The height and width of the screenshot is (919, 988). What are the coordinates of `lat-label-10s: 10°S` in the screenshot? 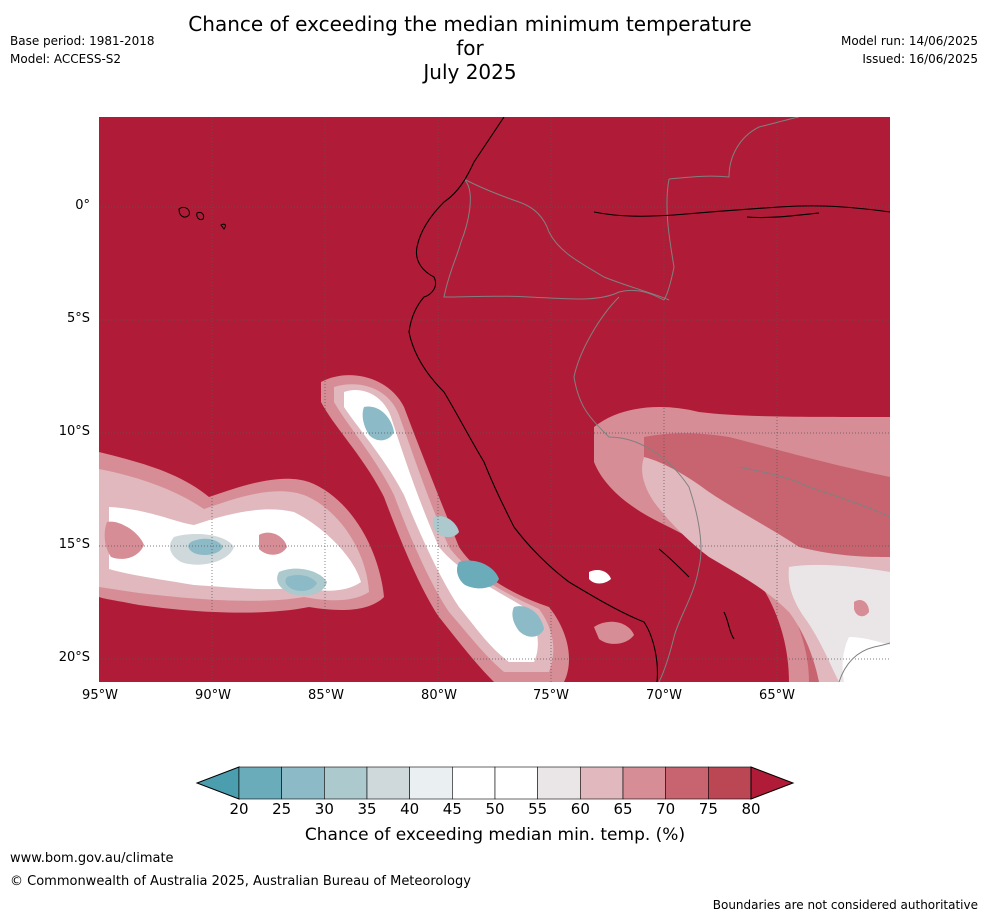 It's located at (74, 431).